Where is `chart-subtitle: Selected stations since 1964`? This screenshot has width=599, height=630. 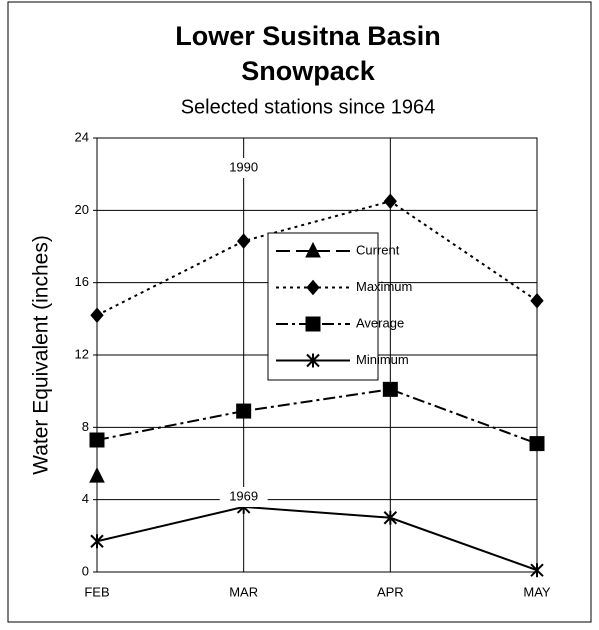 chart-subtitle: Selected stations since 1964 is located at coordinates (308, 107).